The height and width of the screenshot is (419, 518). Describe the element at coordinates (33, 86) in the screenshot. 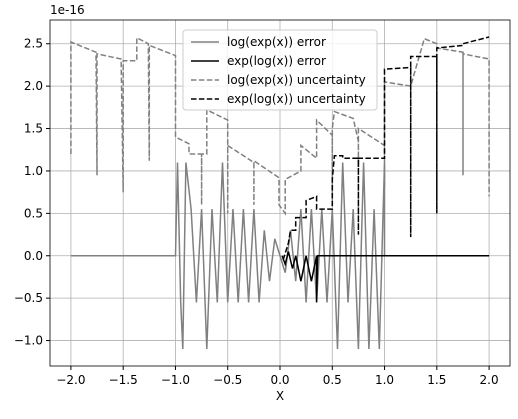

I see `y-tick-label: 2.0` at that location.